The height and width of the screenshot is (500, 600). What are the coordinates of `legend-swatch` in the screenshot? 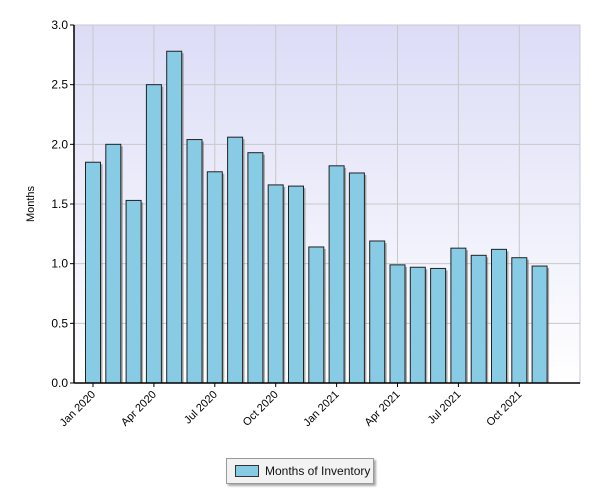 It's located at (247, 471).